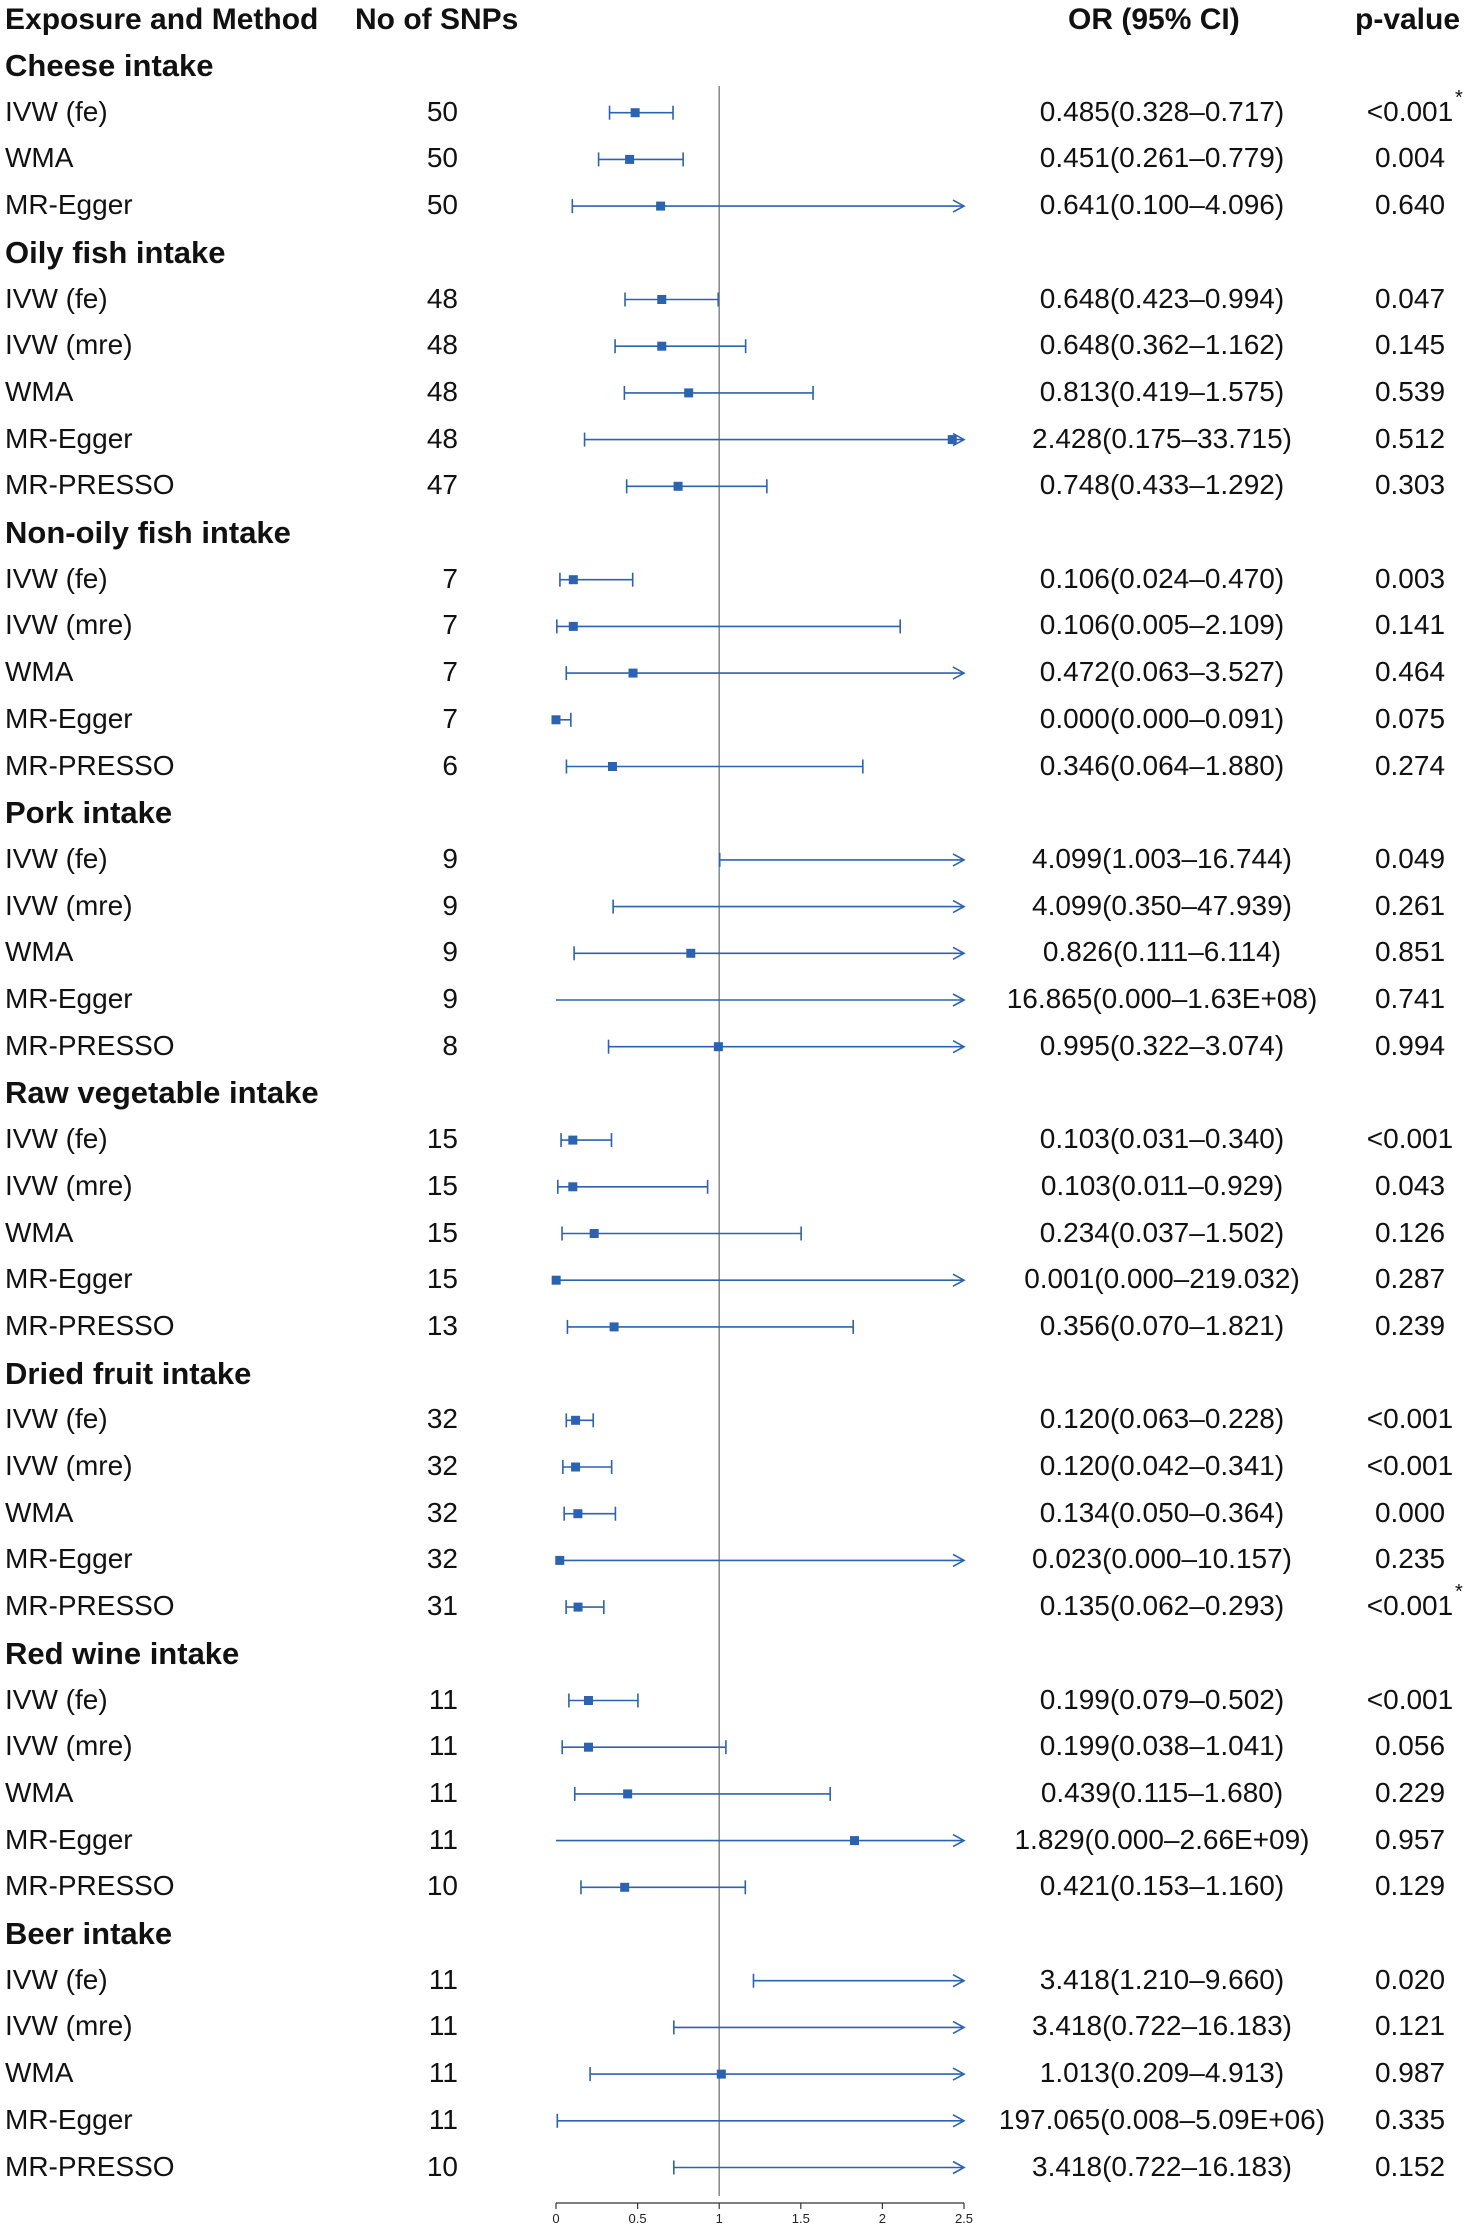  What do you see at coordinates (450, 625) in the screenshot?
I see `snp-count: 7` at bounding box center [450, 625].